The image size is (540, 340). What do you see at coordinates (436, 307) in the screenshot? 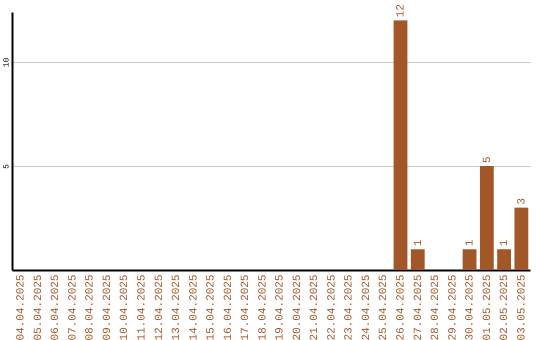
I see `x-tick-label: 28.04.2025` at bounding box center [436, 307].